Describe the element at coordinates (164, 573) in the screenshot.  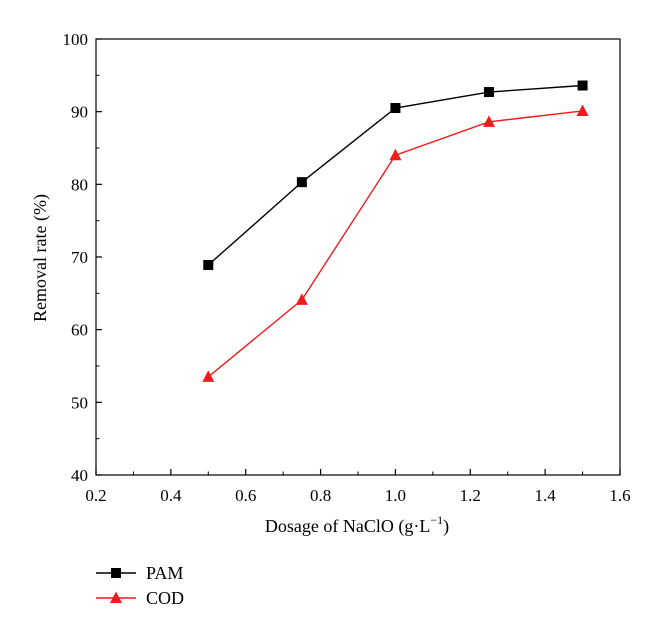
I see `legend-label-pam: PAM` at that location.